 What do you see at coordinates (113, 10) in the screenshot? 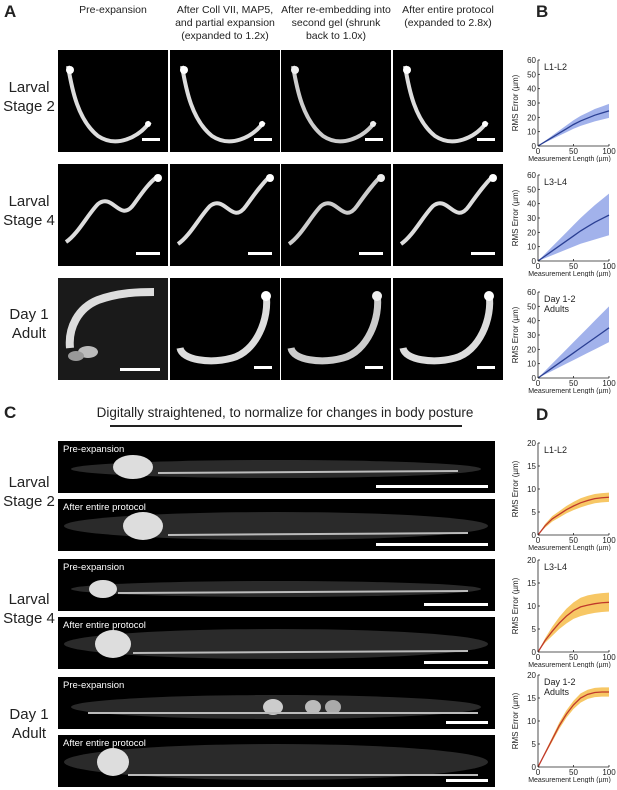
I see `column-header-pre-expansion: Pre-expansion` at bounding box center [113, 10].